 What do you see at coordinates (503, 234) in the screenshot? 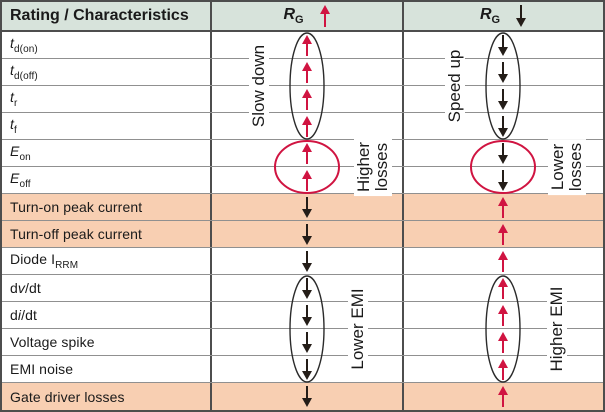
I see `rg-down-cell-turn-off-peak-current` at bounding box center [503, 234].